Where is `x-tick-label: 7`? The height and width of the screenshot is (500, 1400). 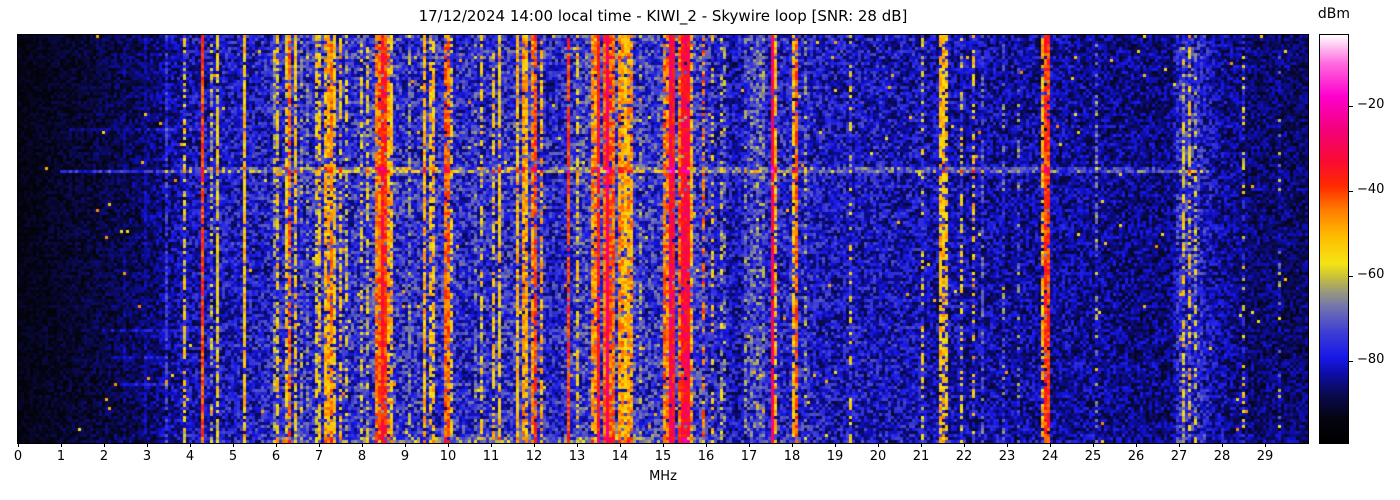 x-tick-label: 7 is located at coordinates (319, 456).